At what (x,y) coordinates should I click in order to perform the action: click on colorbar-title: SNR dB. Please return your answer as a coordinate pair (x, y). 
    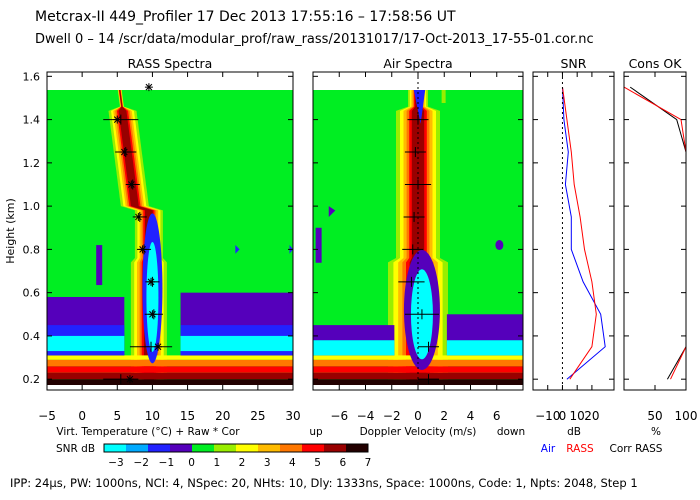
    Looking at the image, I should click on (75, 449).